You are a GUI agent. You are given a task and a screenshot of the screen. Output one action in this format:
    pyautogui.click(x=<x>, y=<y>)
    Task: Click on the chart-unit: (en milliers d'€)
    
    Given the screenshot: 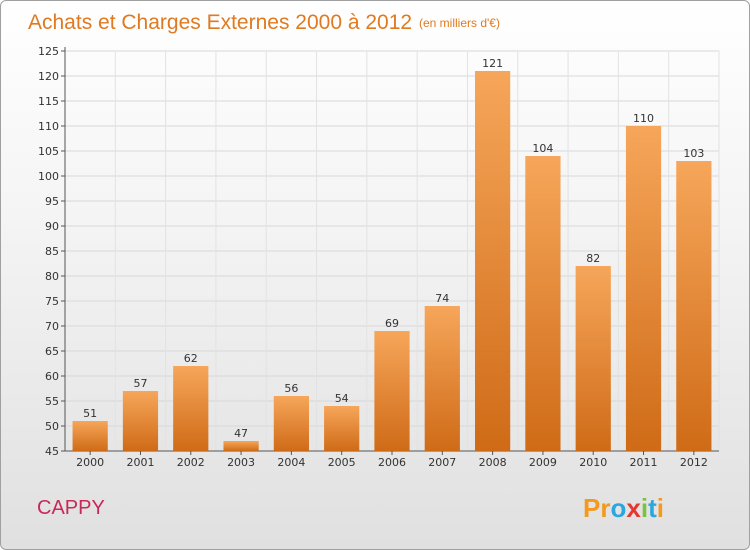 What is the action you would take?
    pyautogui.click(x=459, y=23)
    